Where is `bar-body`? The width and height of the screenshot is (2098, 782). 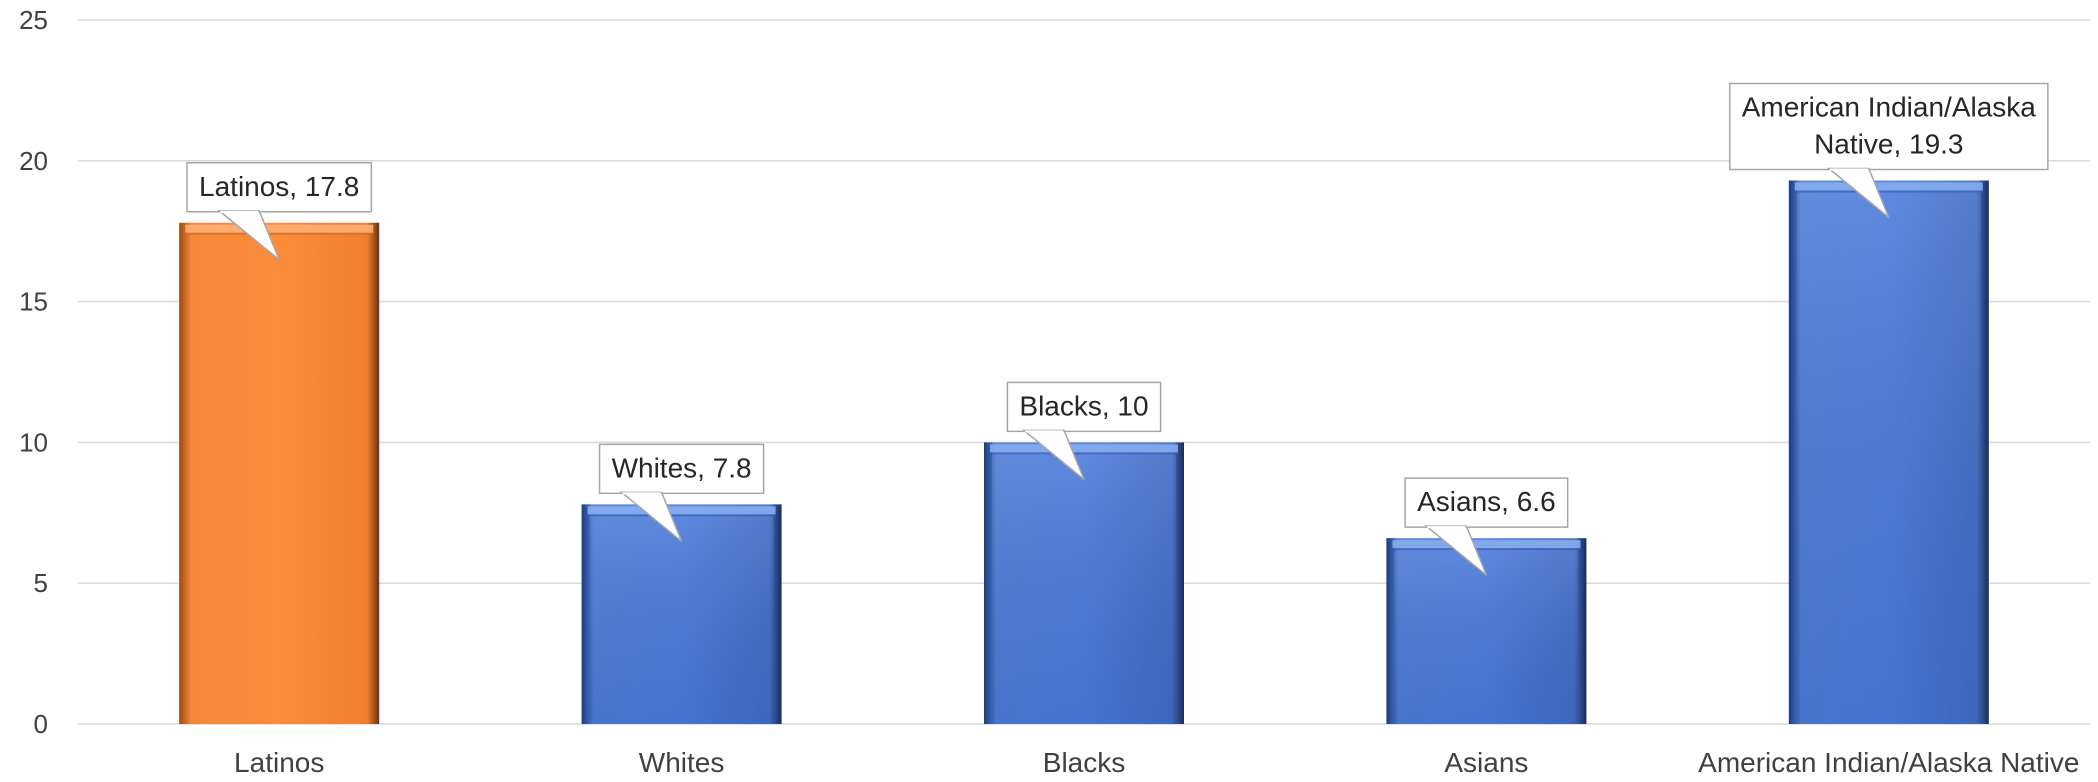 bar-body is located at coordinates (279, 473).